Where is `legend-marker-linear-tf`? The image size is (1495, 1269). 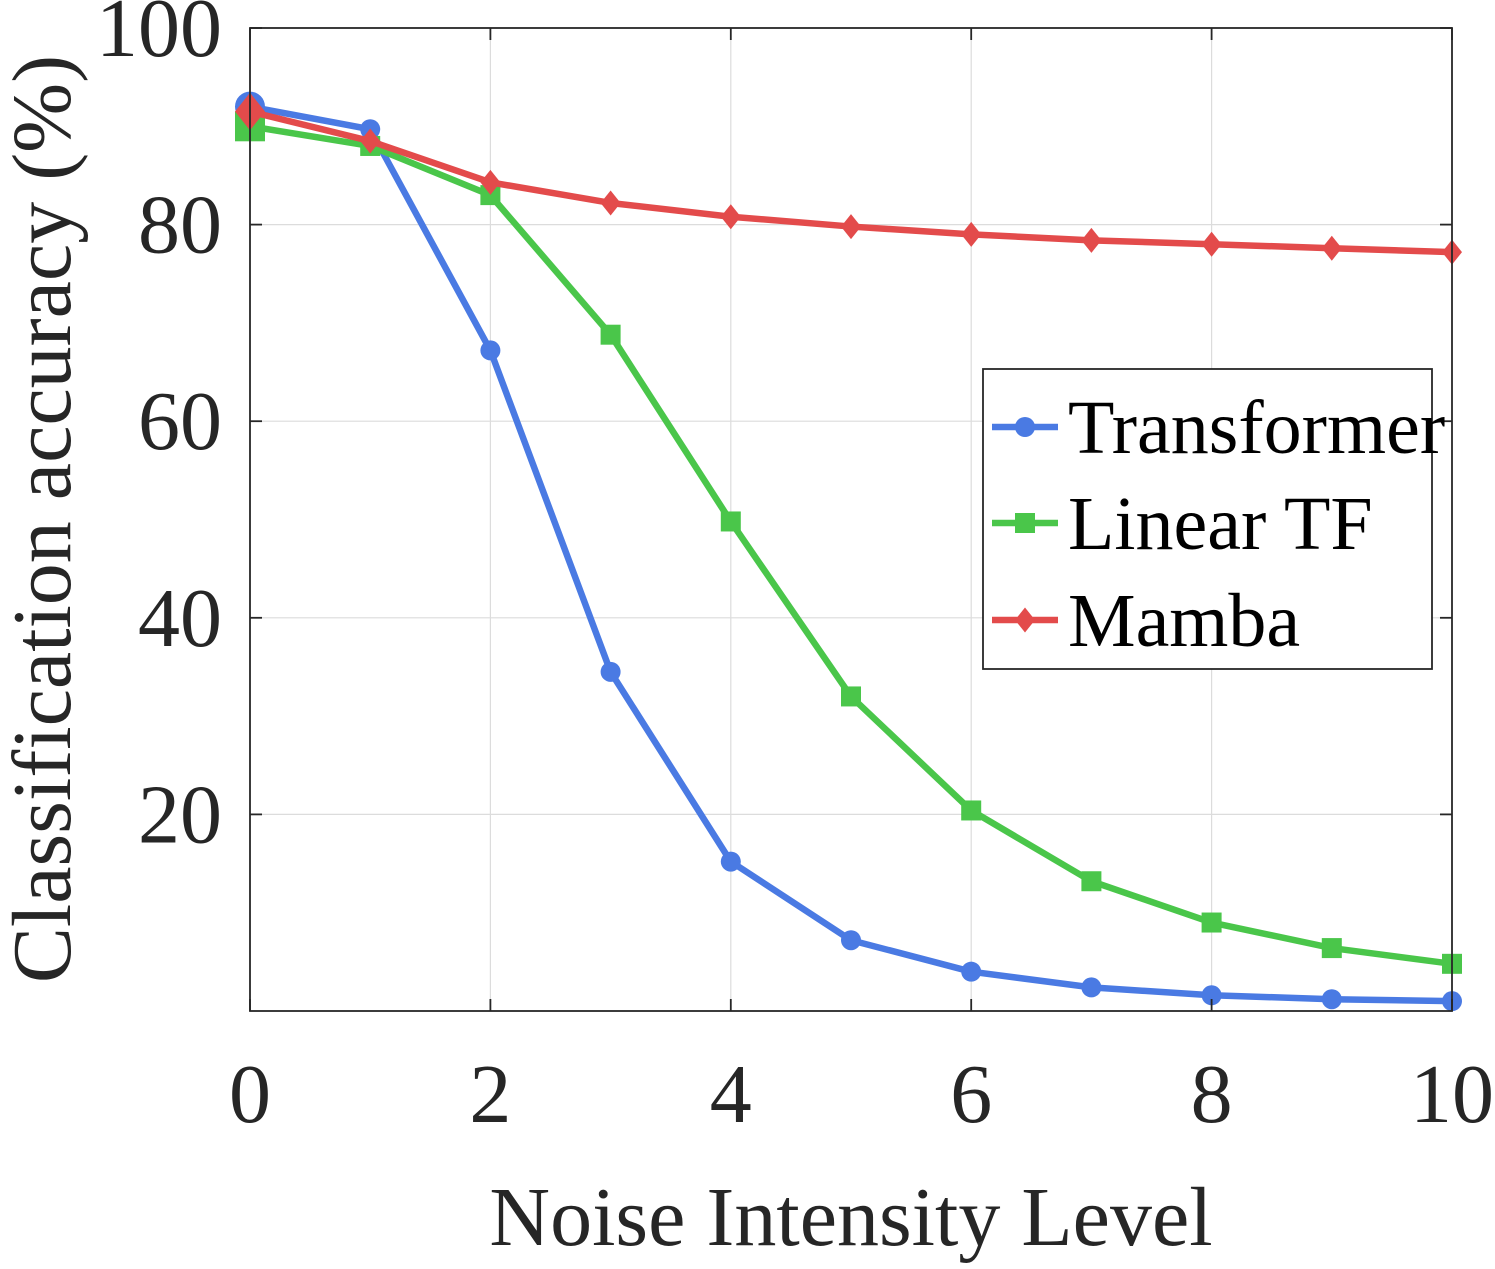 legend-marker-linear-tf is located at coordinates (1025, 523).